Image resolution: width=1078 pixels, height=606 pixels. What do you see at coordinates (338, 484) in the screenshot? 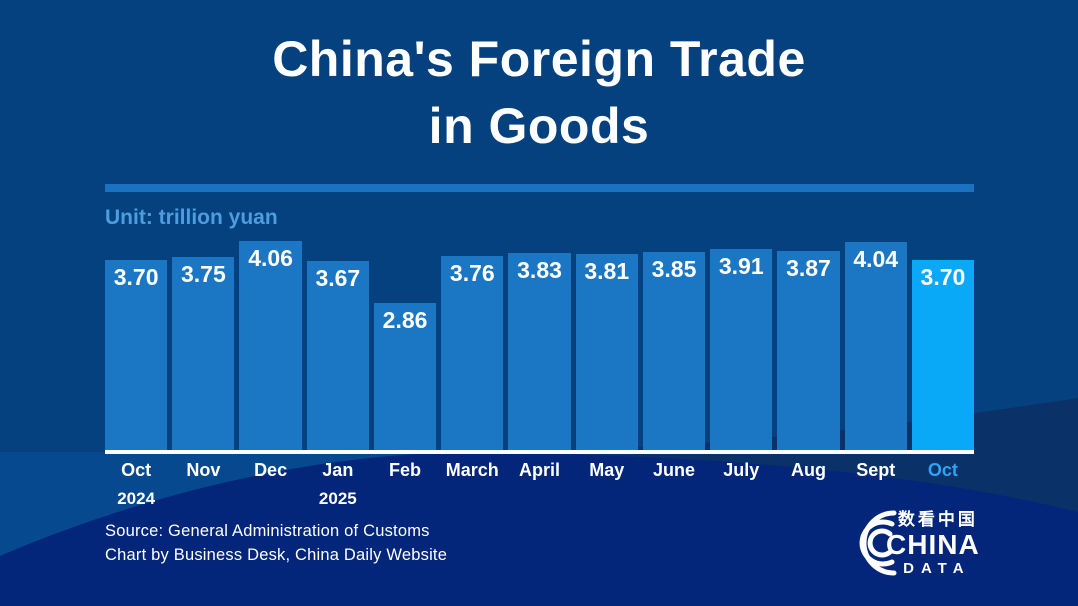
I see `x-axis-cell: Jan 2025` at bounding box center [338, 484].